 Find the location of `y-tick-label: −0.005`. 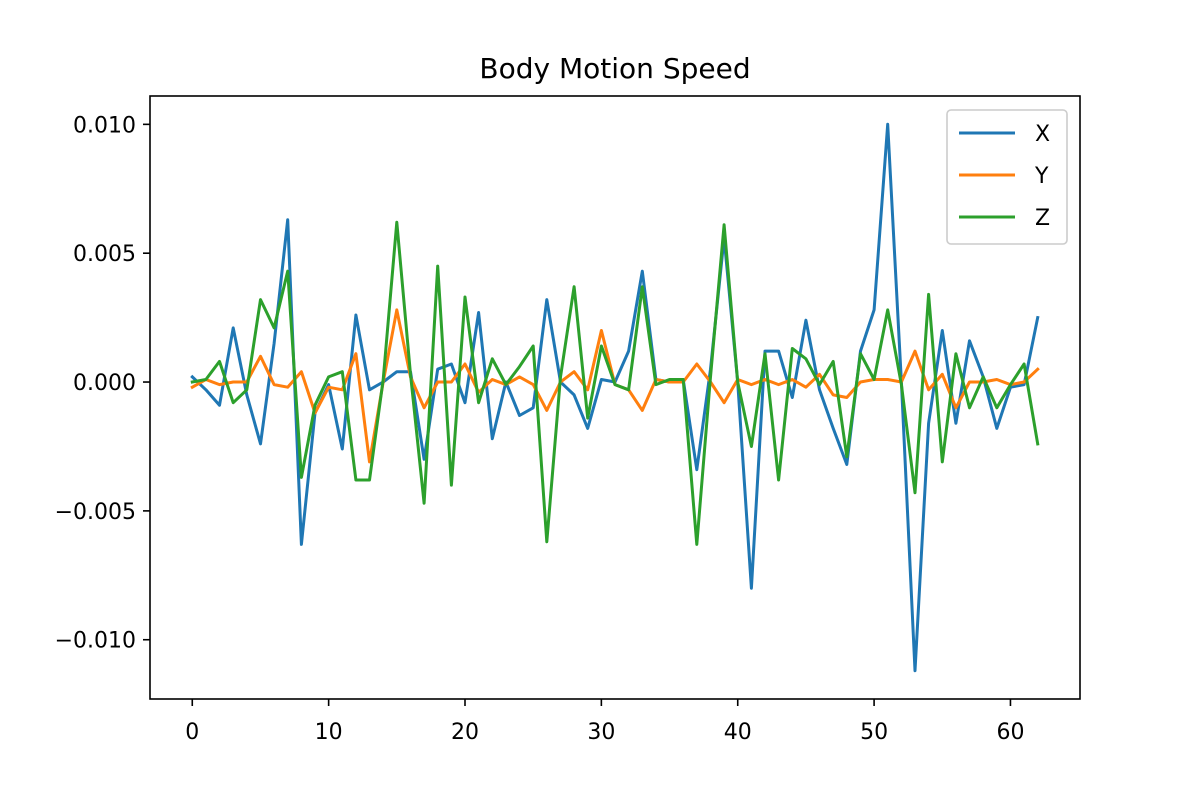

y-tick-label: −0.005 is located at coordinates (95, 512).